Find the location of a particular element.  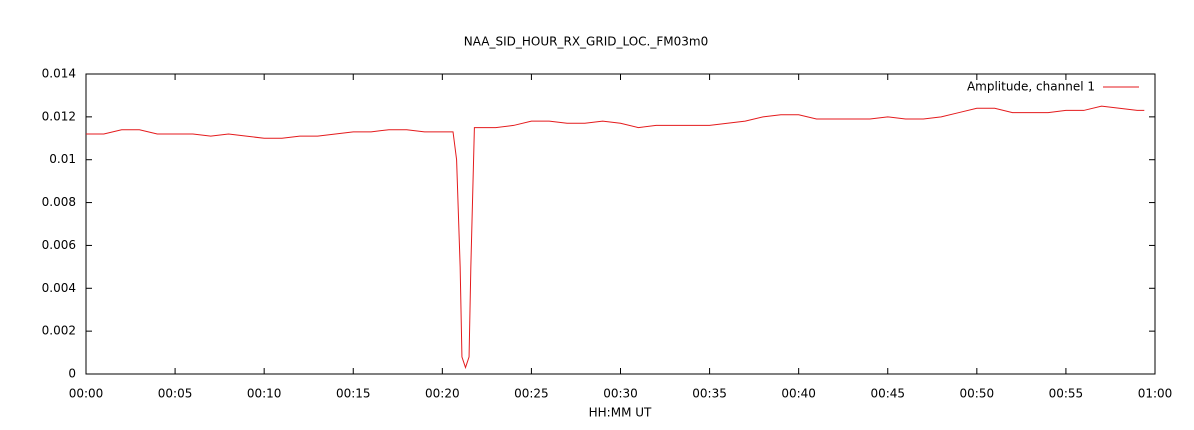

y-tick-label: 0.004 is located at coordinates (59, 288).